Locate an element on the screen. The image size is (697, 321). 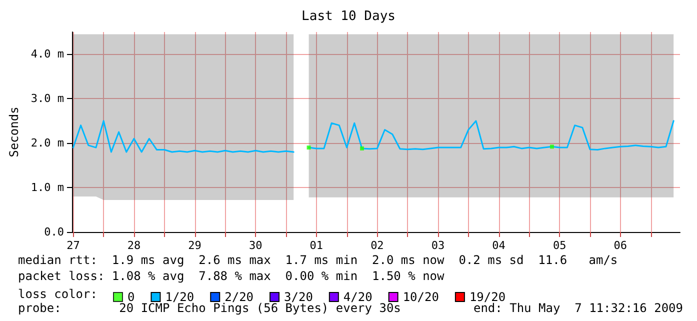
legend-label: 19/20 is located at coordinates (487, 297).